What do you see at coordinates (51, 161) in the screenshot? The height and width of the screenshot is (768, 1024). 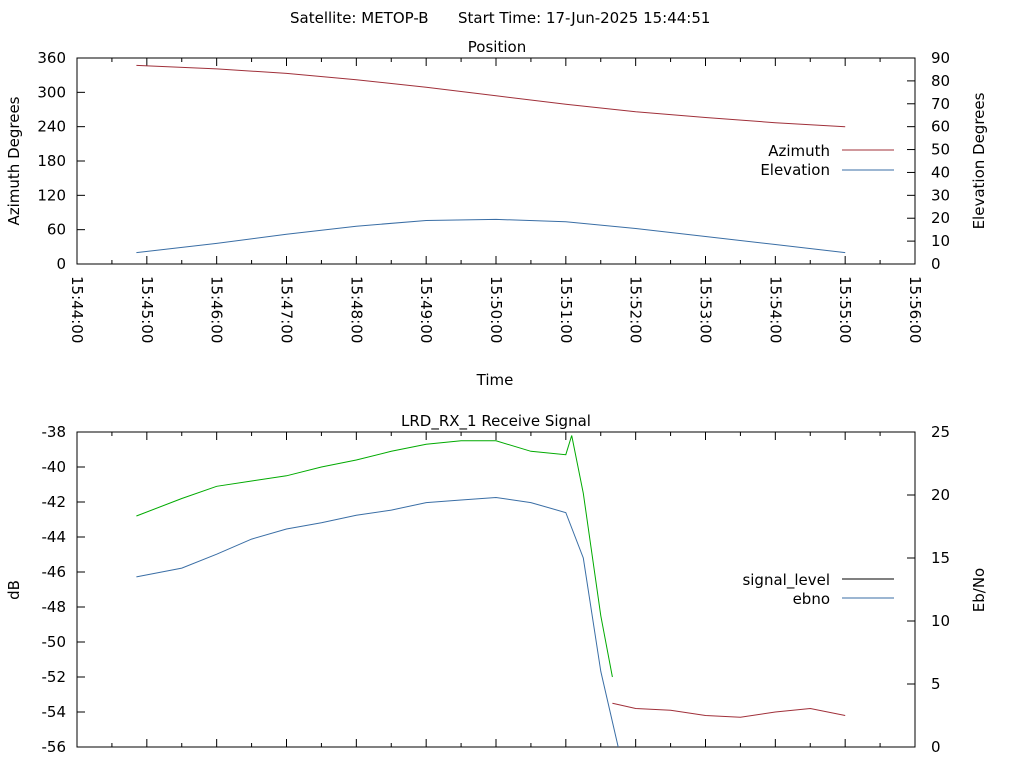 I see `position-ytick-label-3: 180` at bounding box center [51, 161].